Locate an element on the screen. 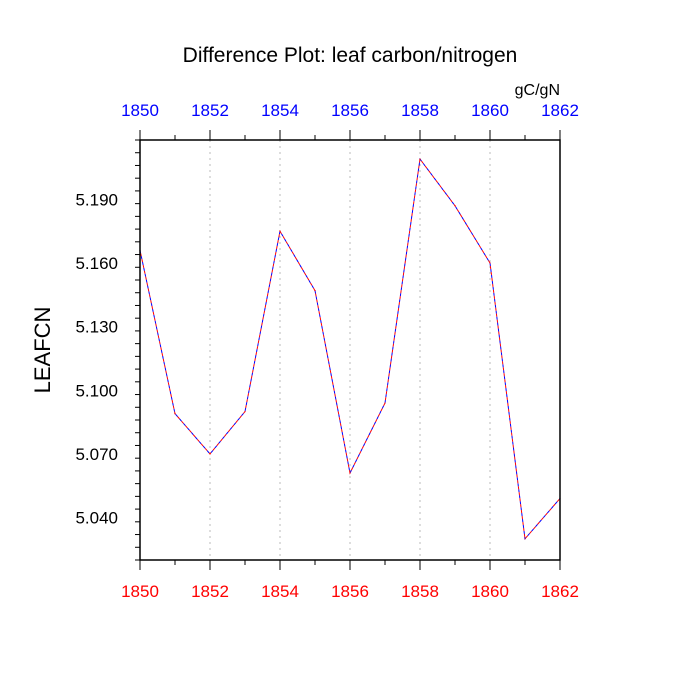 This screenshot has height=700, width=700. x-tick-label-bottom: 1856 is located at coordinates (350, 591).